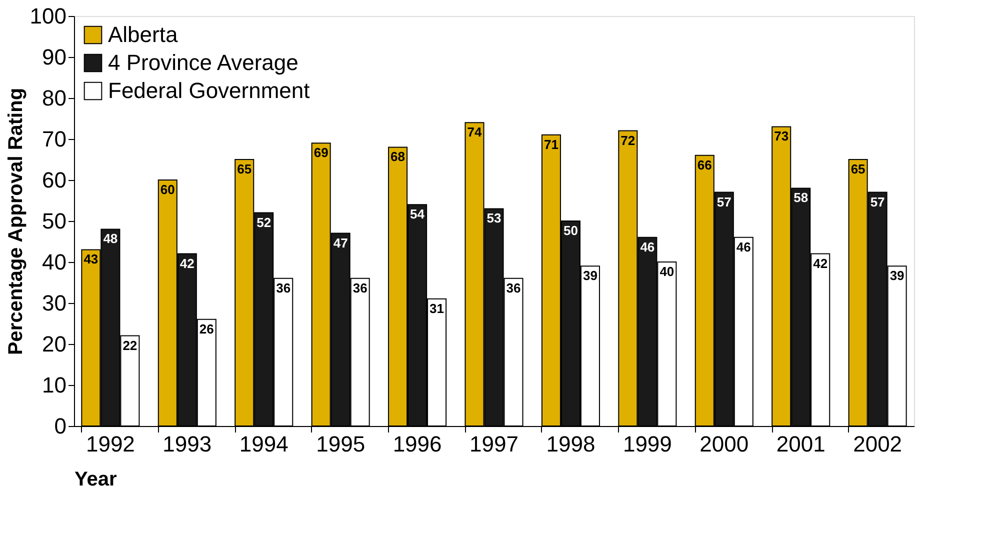  What do you see at coordinates (167, 189) in the screenshot?
I see `data-label: 60` at bounding box center [167, 189].